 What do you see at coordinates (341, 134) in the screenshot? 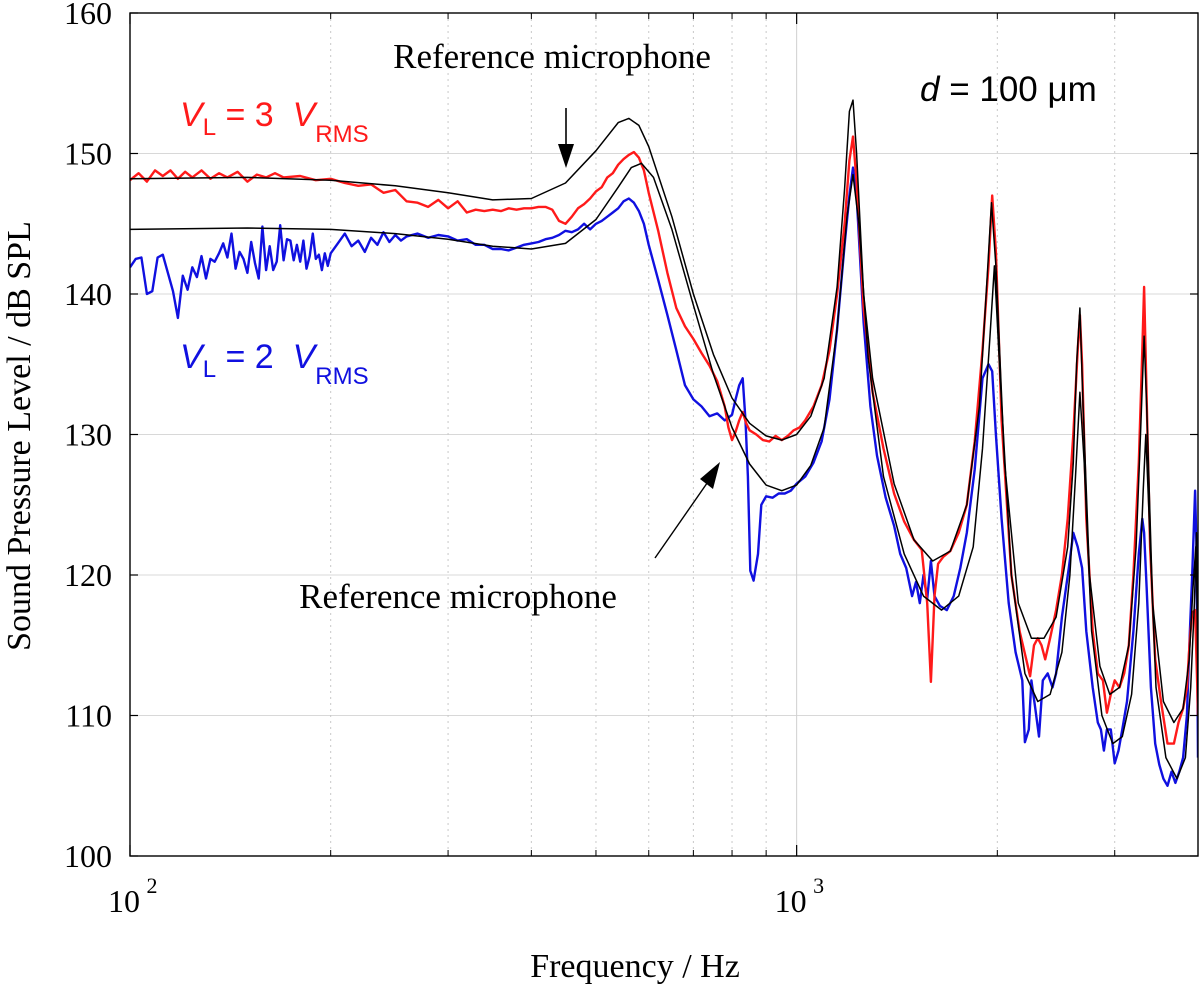
I see `legend-3v-rms: RMS` at bounding box center [341, 134].